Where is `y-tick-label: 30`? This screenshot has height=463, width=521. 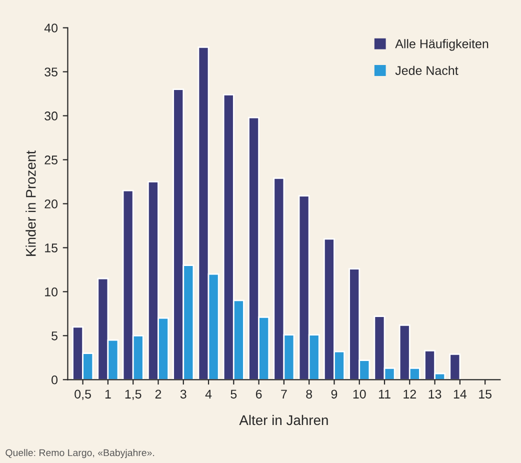 y-tick-label: 30 is located at coordinates (51, 116).